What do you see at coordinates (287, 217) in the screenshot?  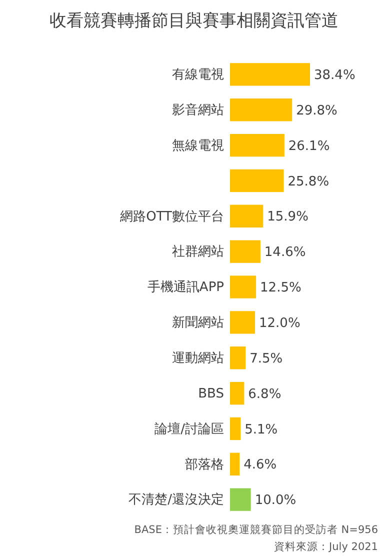 I see `data-label: 15.9%` at bounding box center [287, 217].